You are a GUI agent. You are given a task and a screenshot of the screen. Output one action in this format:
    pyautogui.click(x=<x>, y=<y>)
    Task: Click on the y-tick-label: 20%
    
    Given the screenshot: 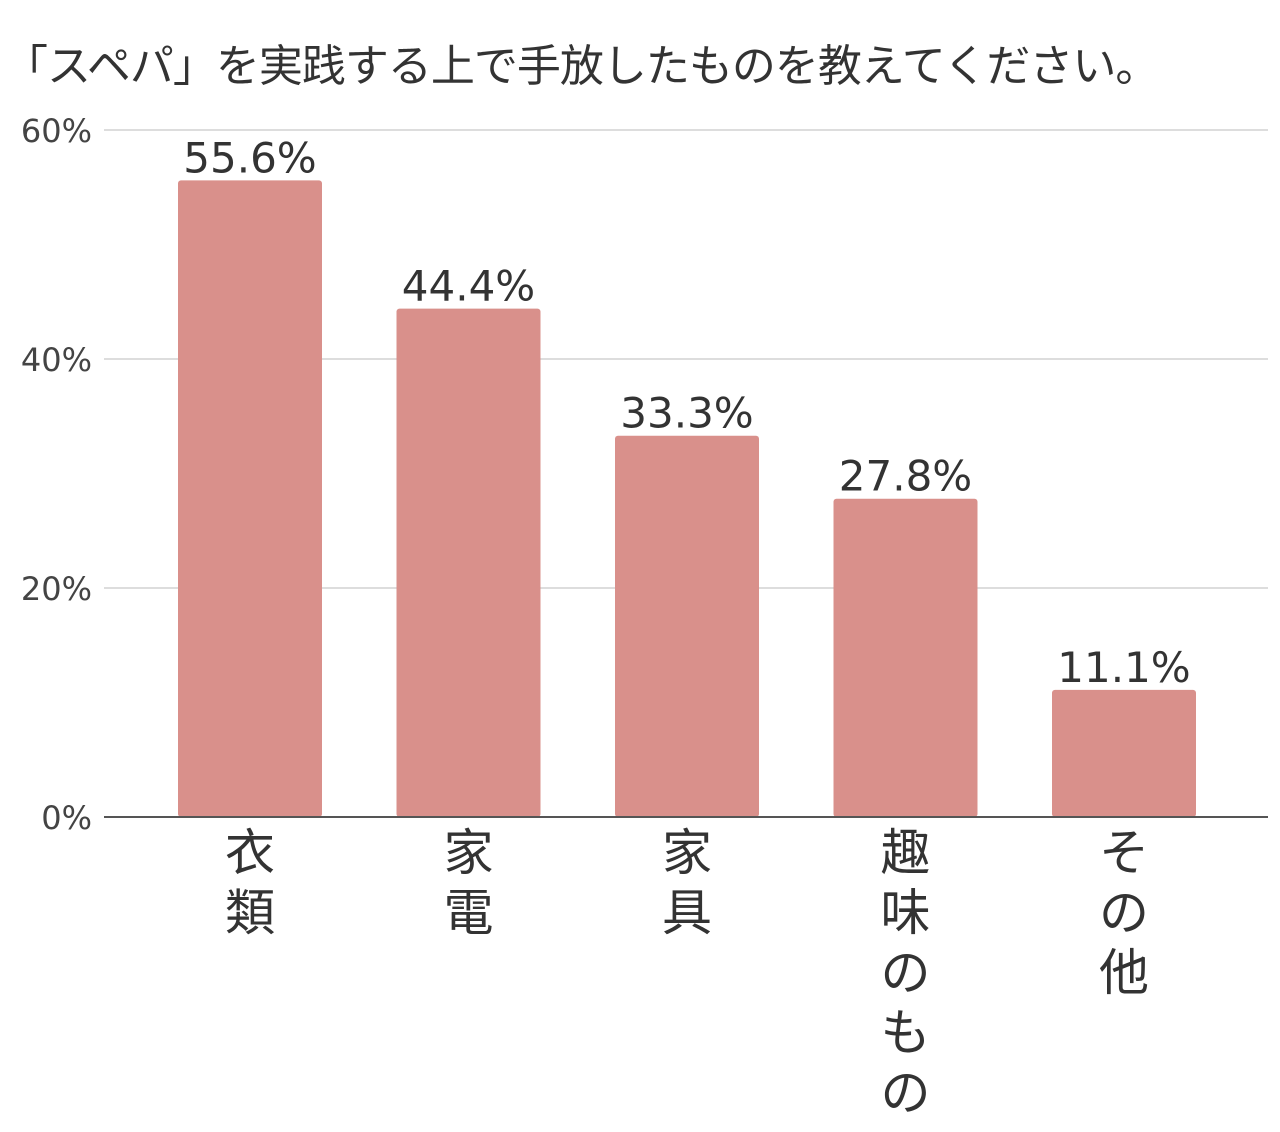 What is the action you would take?
    pyautogui.click(x=56, y=589)
    